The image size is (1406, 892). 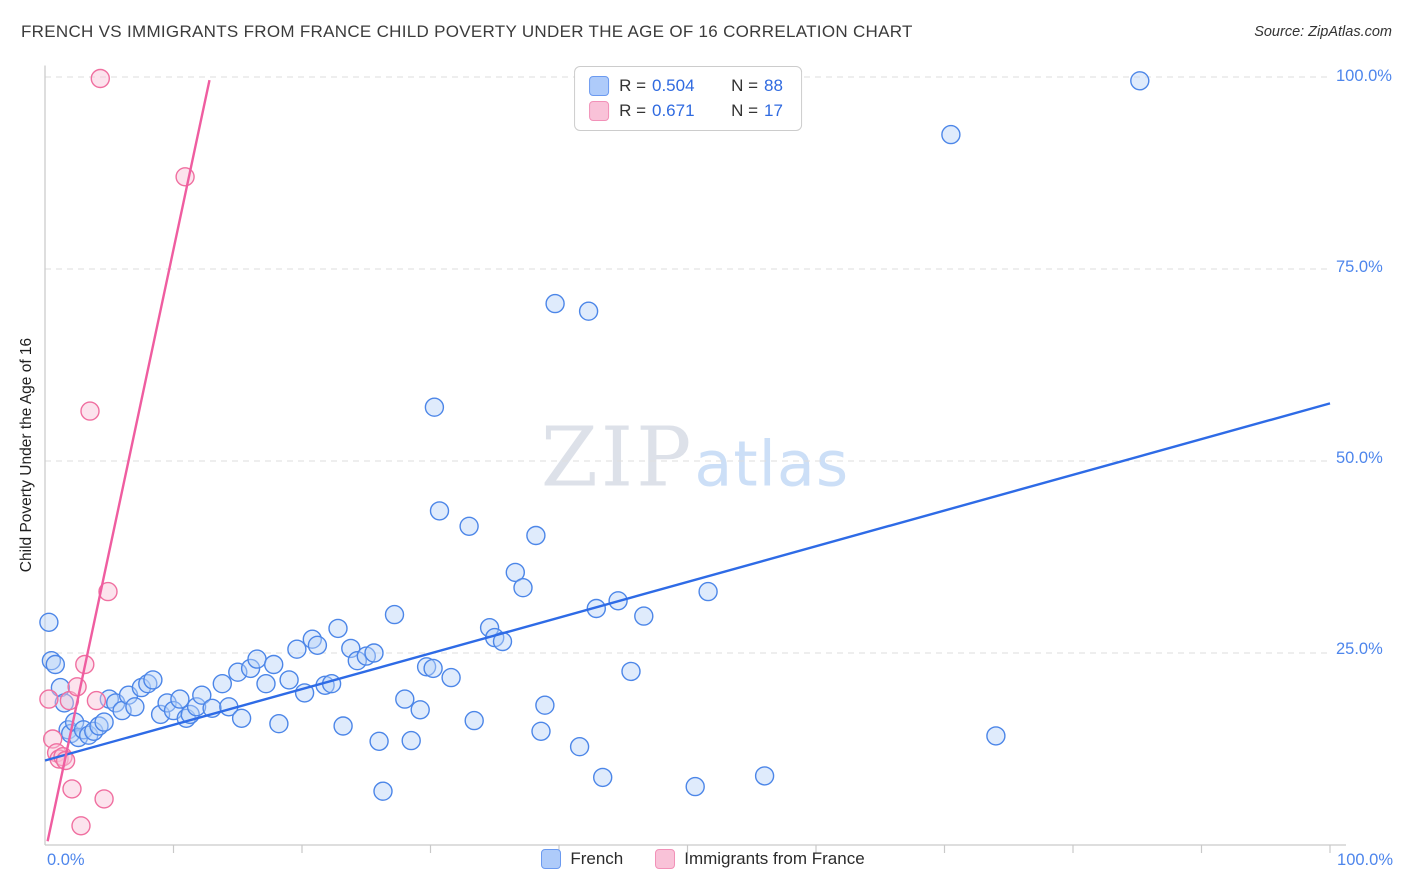 What do you see at coordinates (1365, 860) in the screenshot?
I see `x-tick-label-100: 100.0%` at bounding box center [1365, 860].